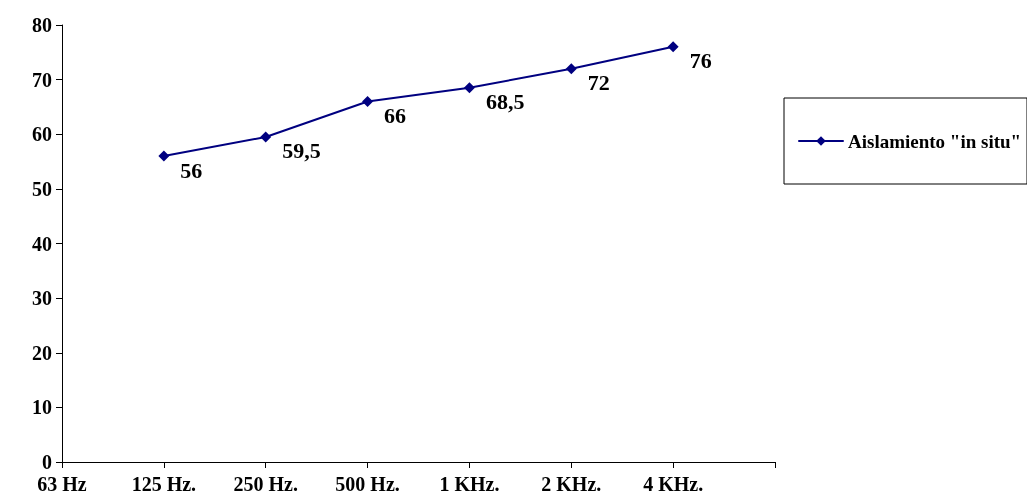 The width and height of the screenshot is (1027, 501). Describe the element at coordinates (265, 484) in the screenshot. I see `x-tick-label: 250 Hz.` at that location.